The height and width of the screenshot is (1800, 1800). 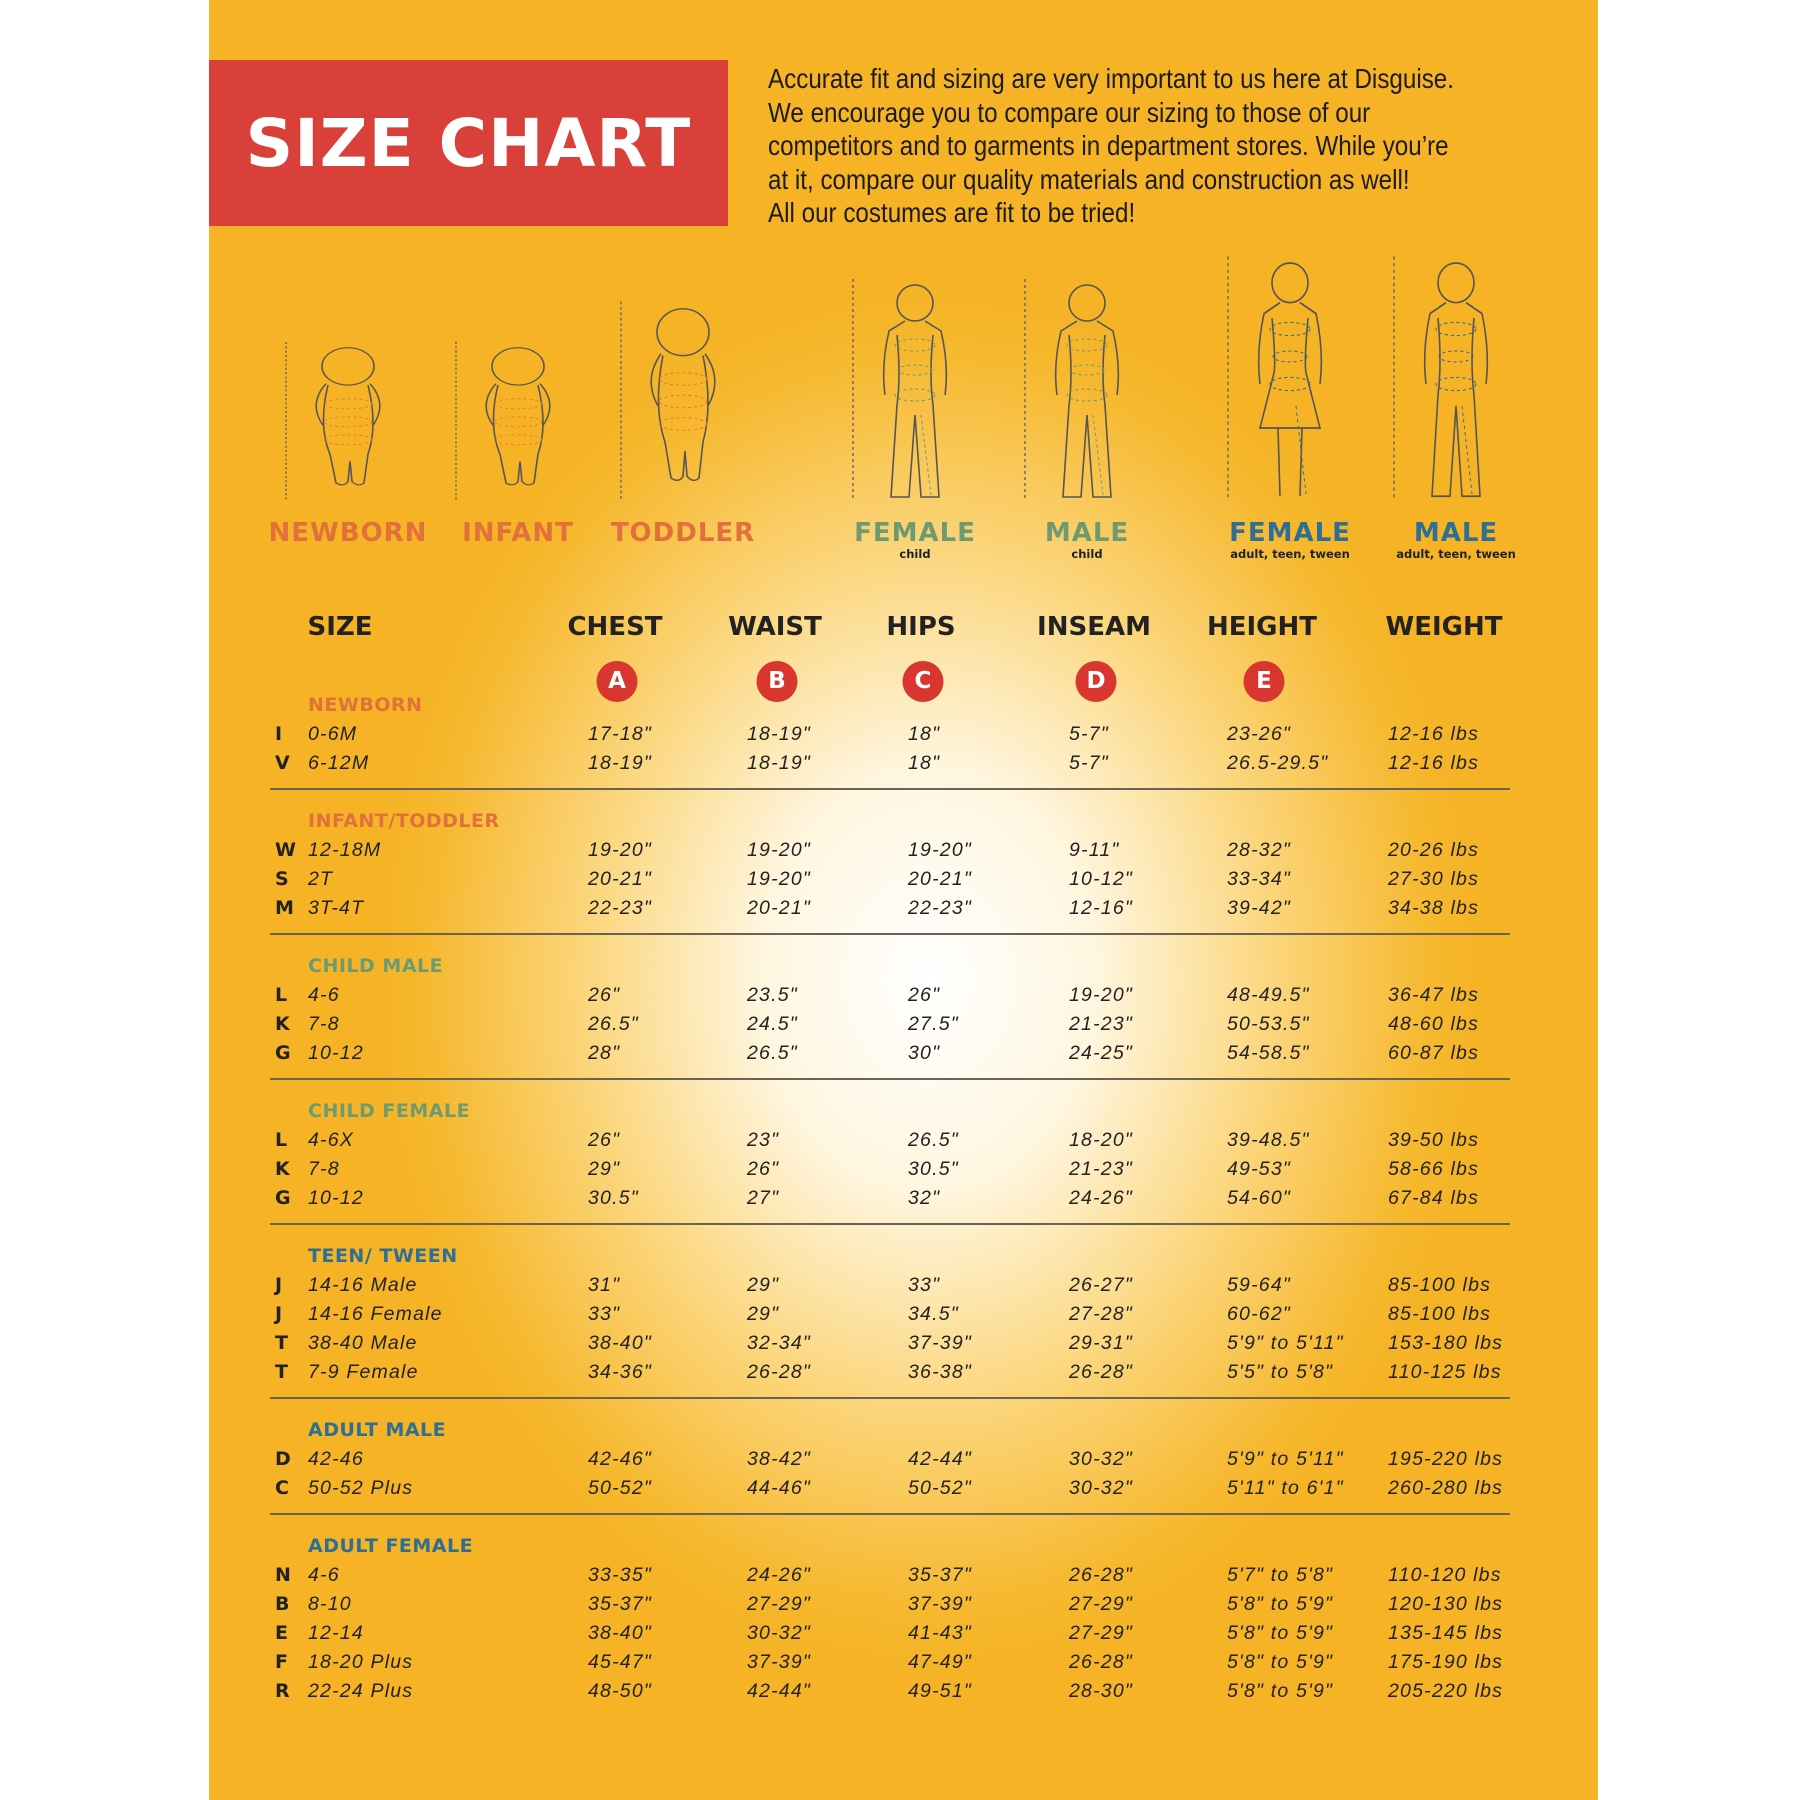 What do you see at coordinates (348, 533) in the screenshot?
I see `figure-label-main: NEWBORN` at bounding box center [348, 533].